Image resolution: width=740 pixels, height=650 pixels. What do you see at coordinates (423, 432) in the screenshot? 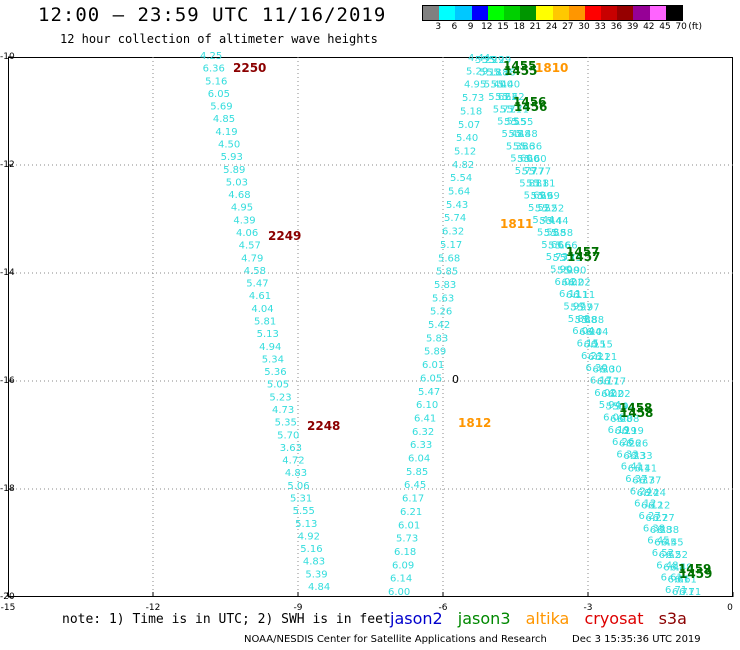
I see `wave-height-label: 6.32` at bounding box center [423, 432].